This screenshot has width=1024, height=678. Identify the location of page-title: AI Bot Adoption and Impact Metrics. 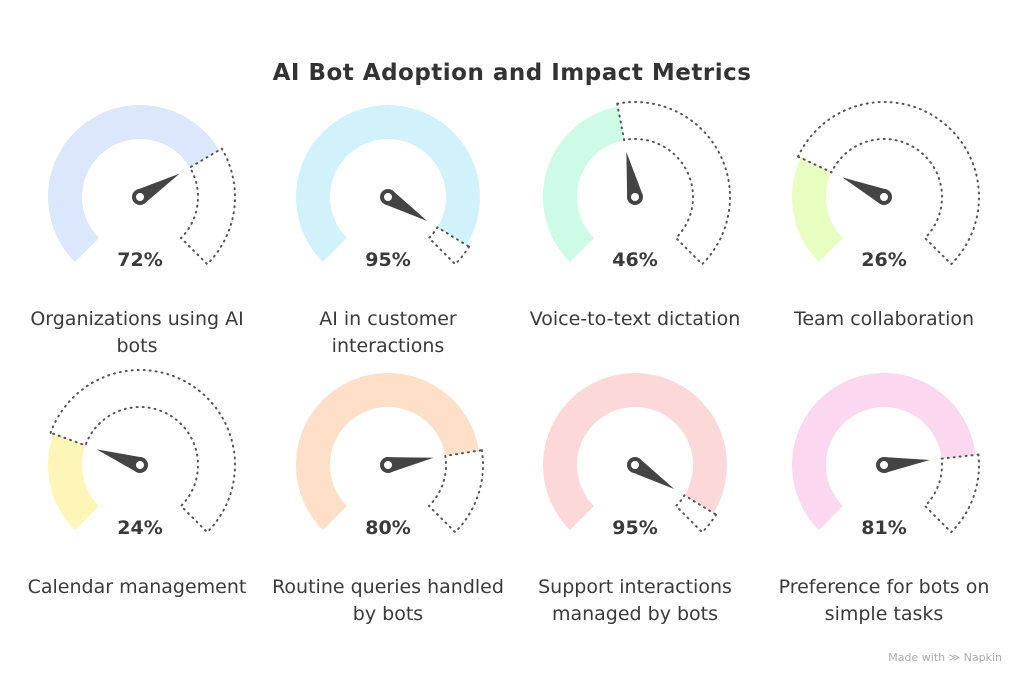
(512, 73).